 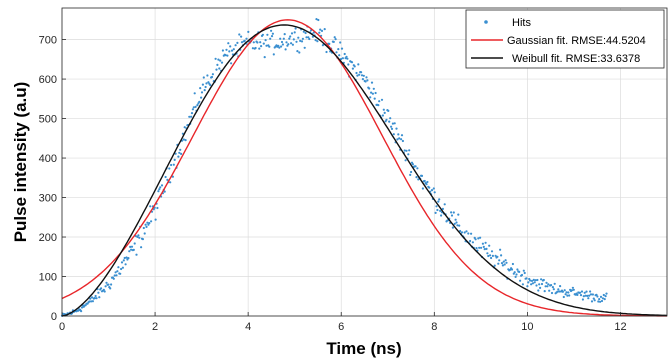 What do you see at coordinates (363, 348) in the screenshot?
I see `x-axis-title: Time (ns)` at bounding box center [363, 348].